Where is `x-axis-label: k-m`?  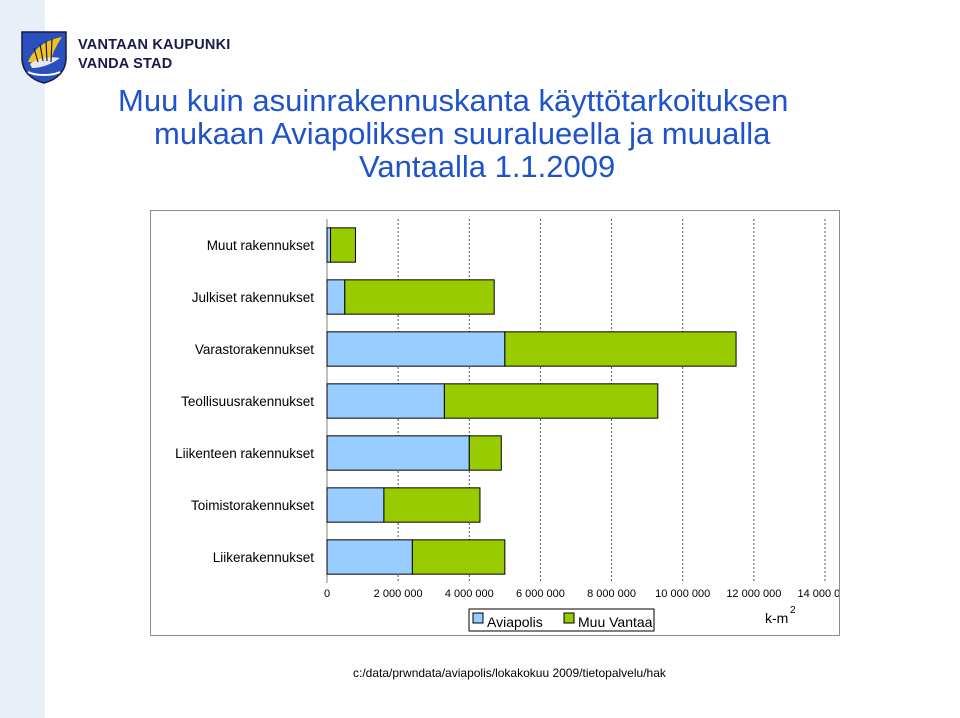
x-axis-label: k-m is located at coordinates (776, 618).